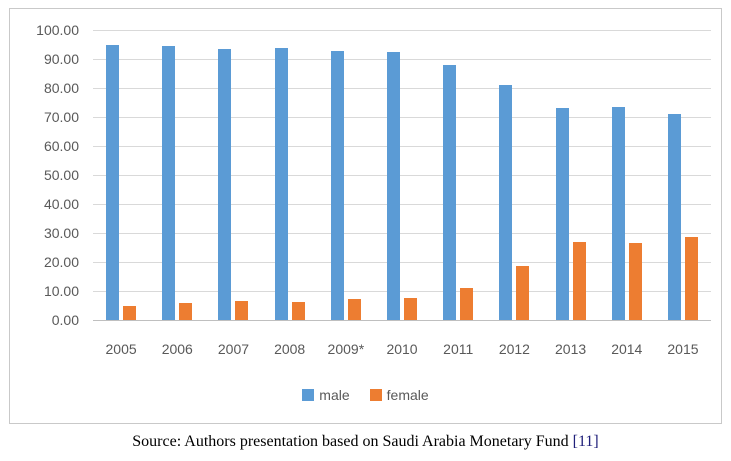  What do you see at coordinates (467, 303) in the screenshot?
I see `bar-female-2011` at bounding box center [467, 303].